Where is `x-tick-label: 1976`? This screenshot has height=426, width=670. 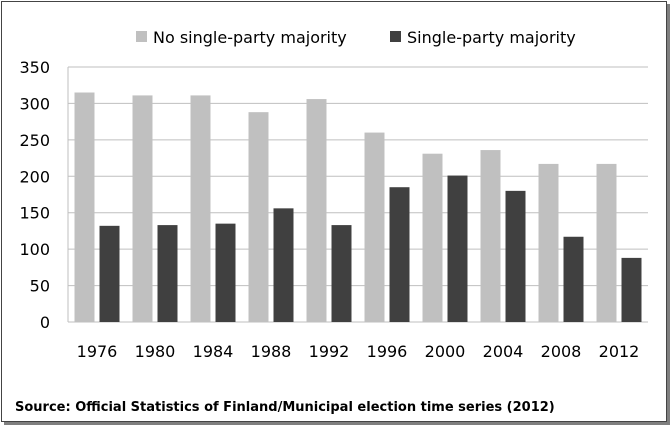
x-tick-label: 1976 is located at coordinates (97, 351).